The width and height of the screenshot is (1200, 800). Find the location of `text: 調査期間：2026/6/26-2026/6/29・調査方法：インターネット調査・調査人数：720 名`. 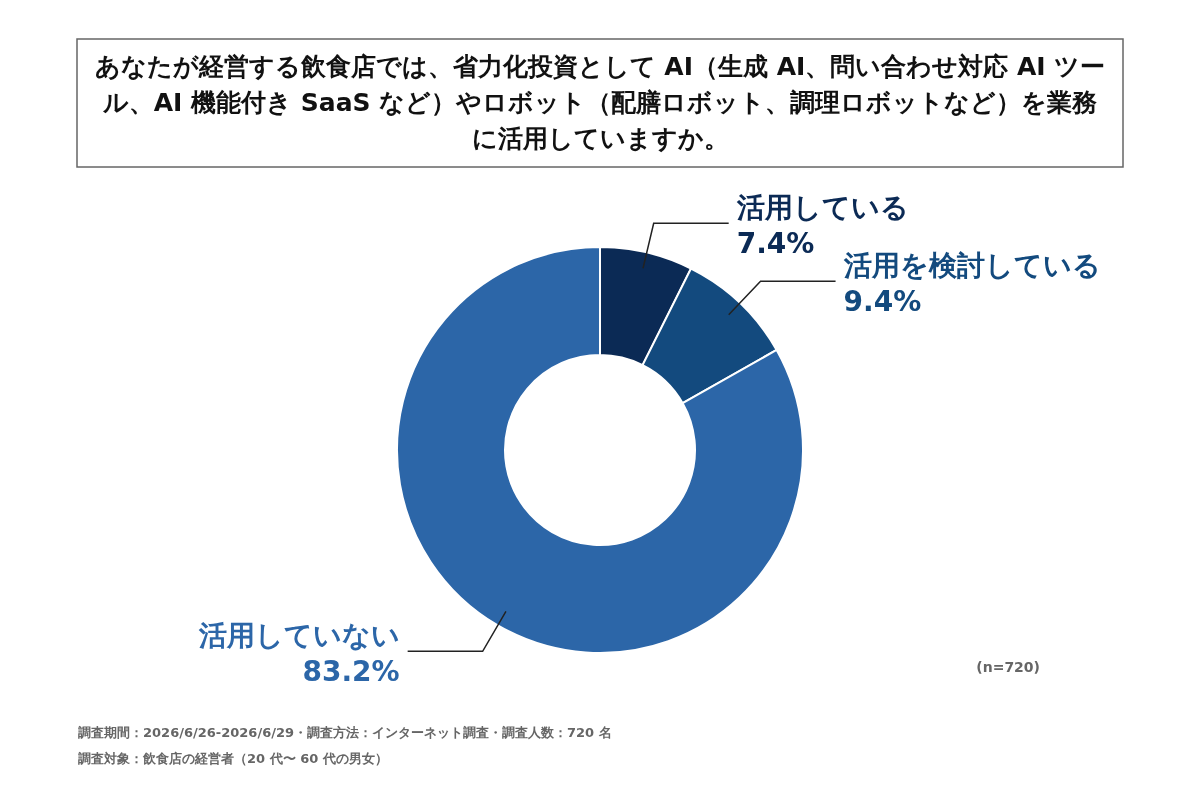

text: 調査期間：2026/6/26-2026/6/29・調査方法：インターネット調査・調査人数：720 名 is located at coordinates (345, 732).